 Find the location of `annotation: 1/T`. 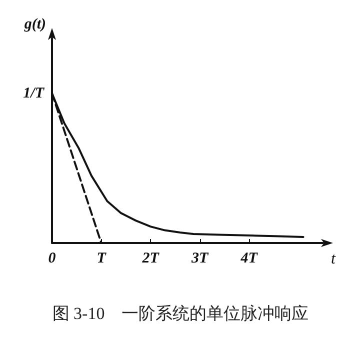

annotation: 1/T is located at coordinates (34, 93).